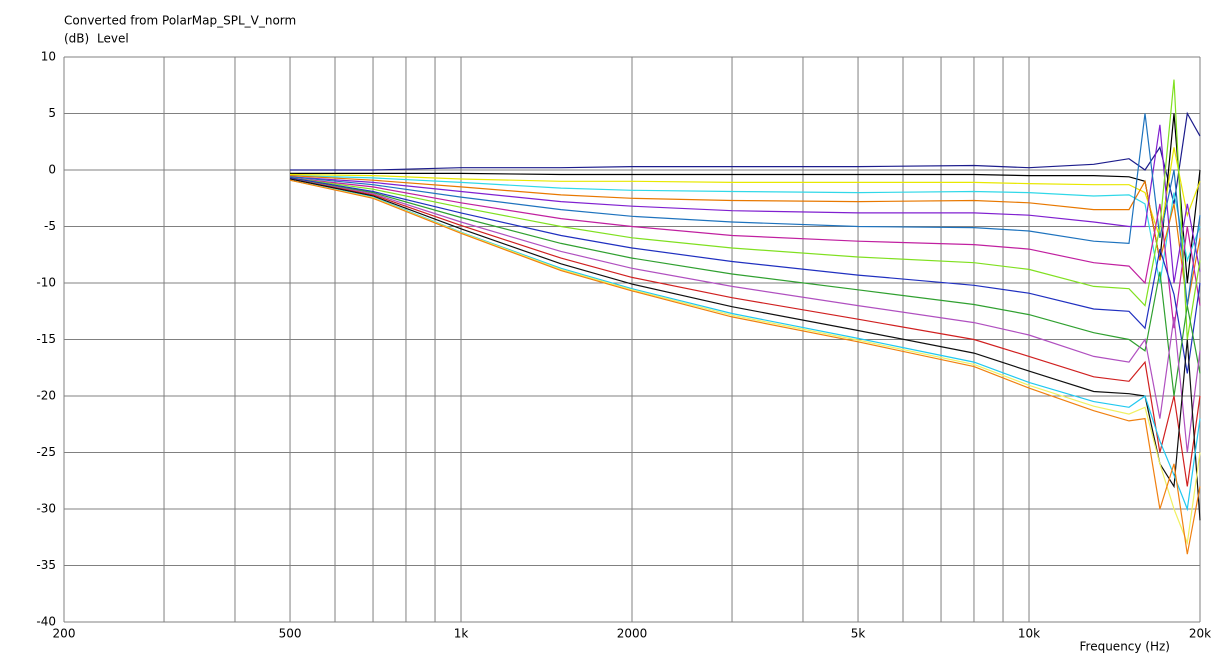 The height and width of the screenshot is (658, 1222). I want to click on y-tick-label: 5, so click(52, 113).